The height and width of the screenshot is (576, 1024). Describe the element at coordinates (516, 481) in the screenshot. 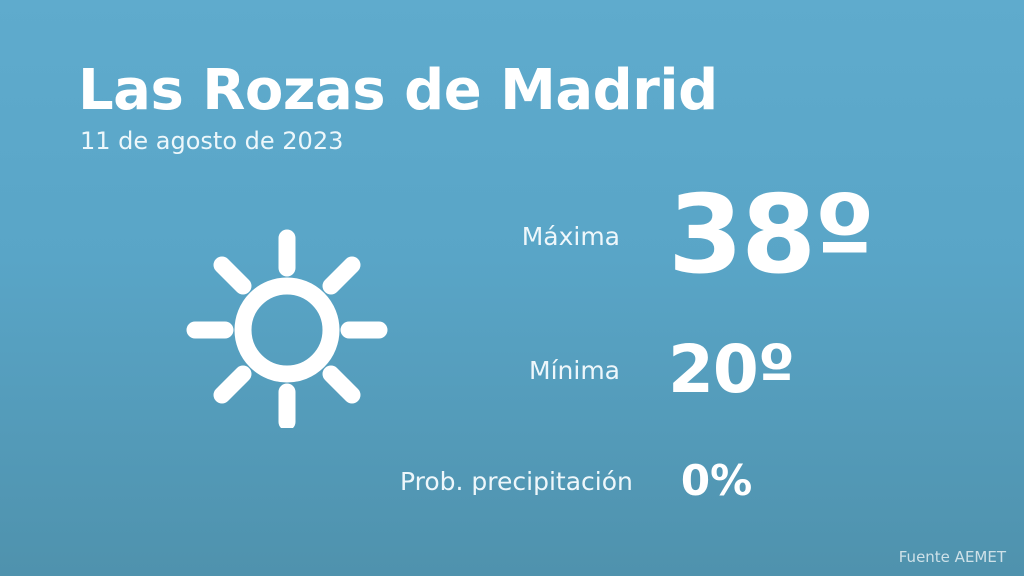

I see `precipitacion-label: Prob. precipitación` at that location.